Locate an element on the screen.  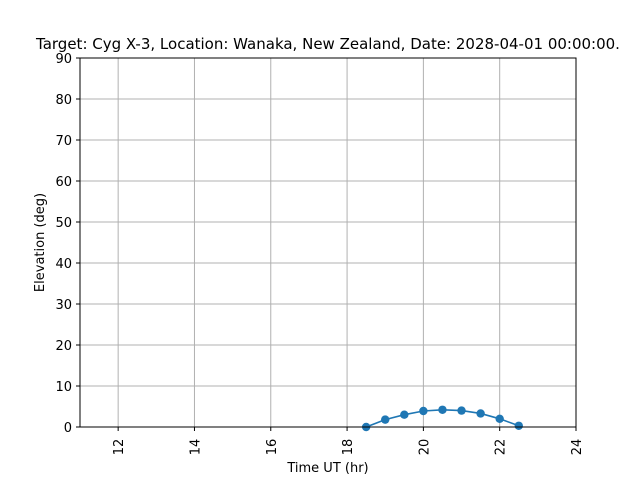
x-tick-label: 14 is located at coordinates (195, 447).